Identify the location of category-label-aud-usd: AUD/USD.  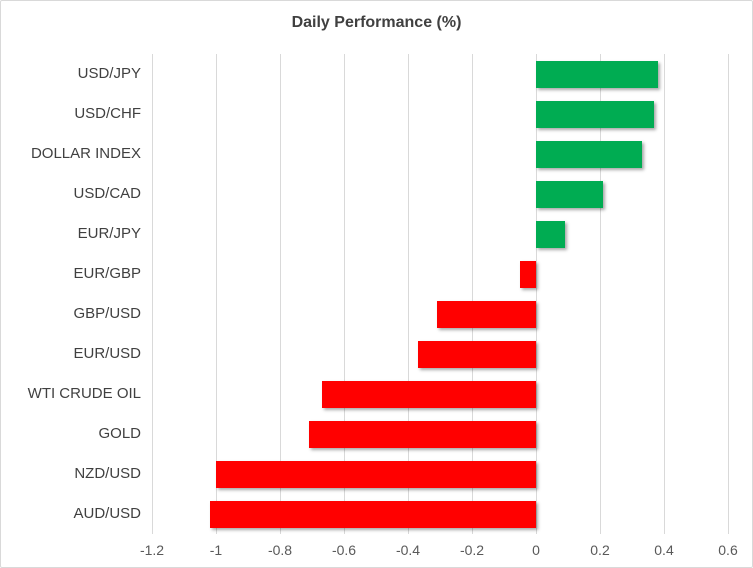
(107, 513).